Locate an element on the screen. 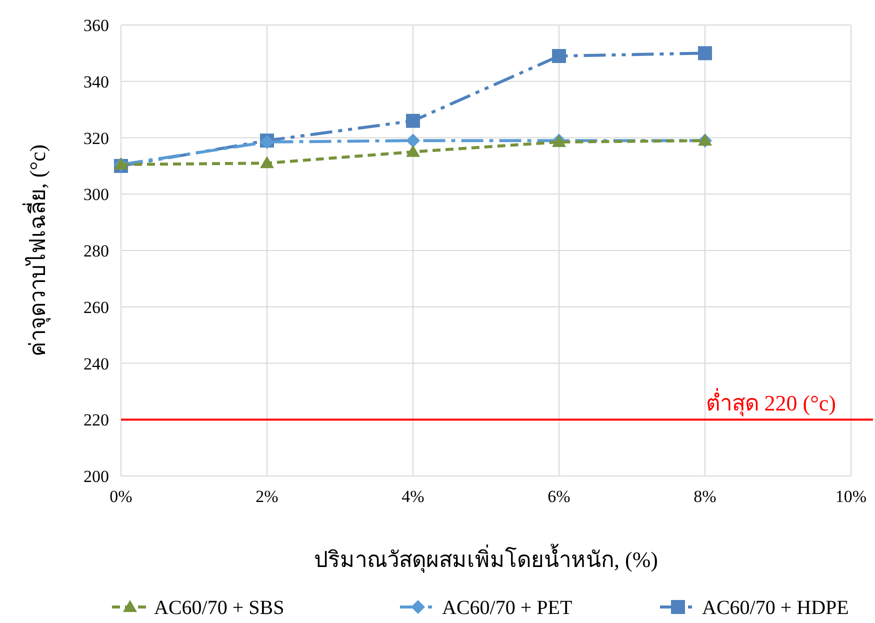 The width and height of the screenshot is (875, 623). y-tick-label: 360 is located at coordinates (96, 25).